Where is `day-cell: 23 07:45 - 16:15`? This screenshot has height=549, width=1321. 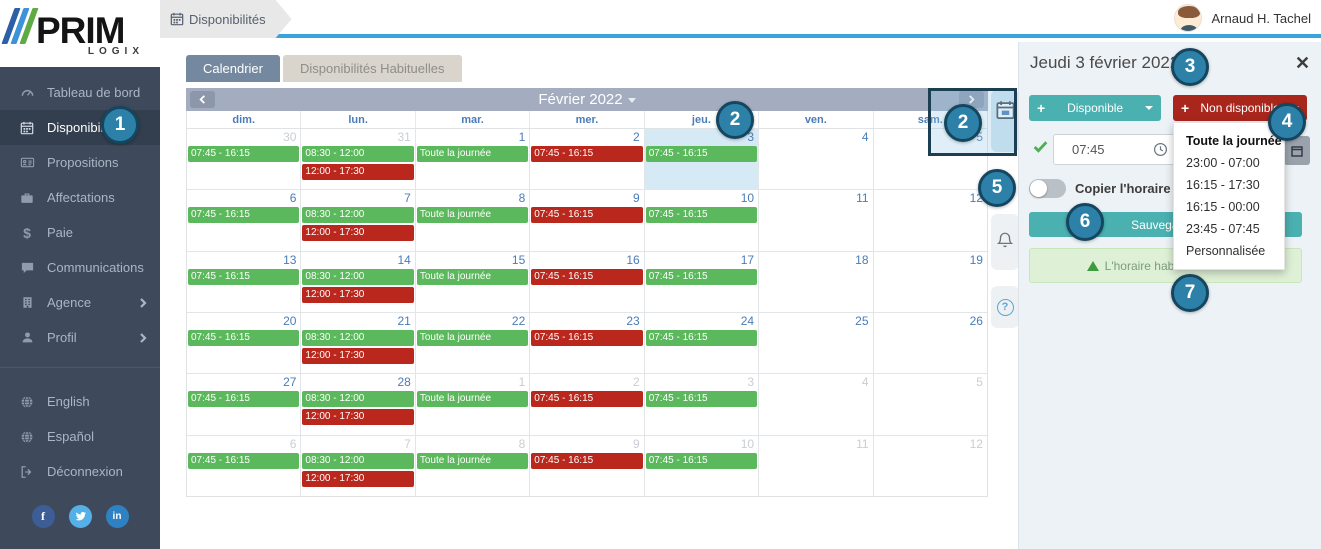 day-cell: 23 07:45 - 16:15 is located at coordinates (587, 343).